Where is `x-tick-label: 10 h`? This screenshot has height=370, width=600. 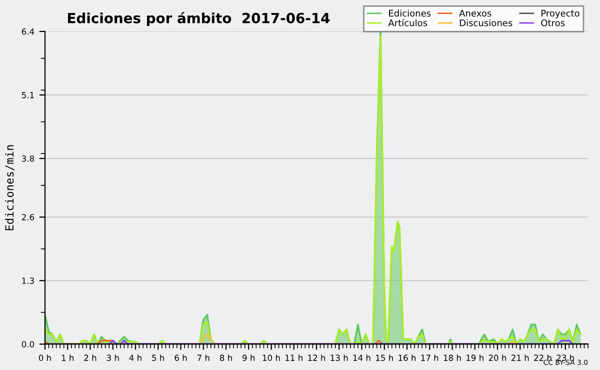 x-tick-label: 10 h is located at coordinates (271, 357).